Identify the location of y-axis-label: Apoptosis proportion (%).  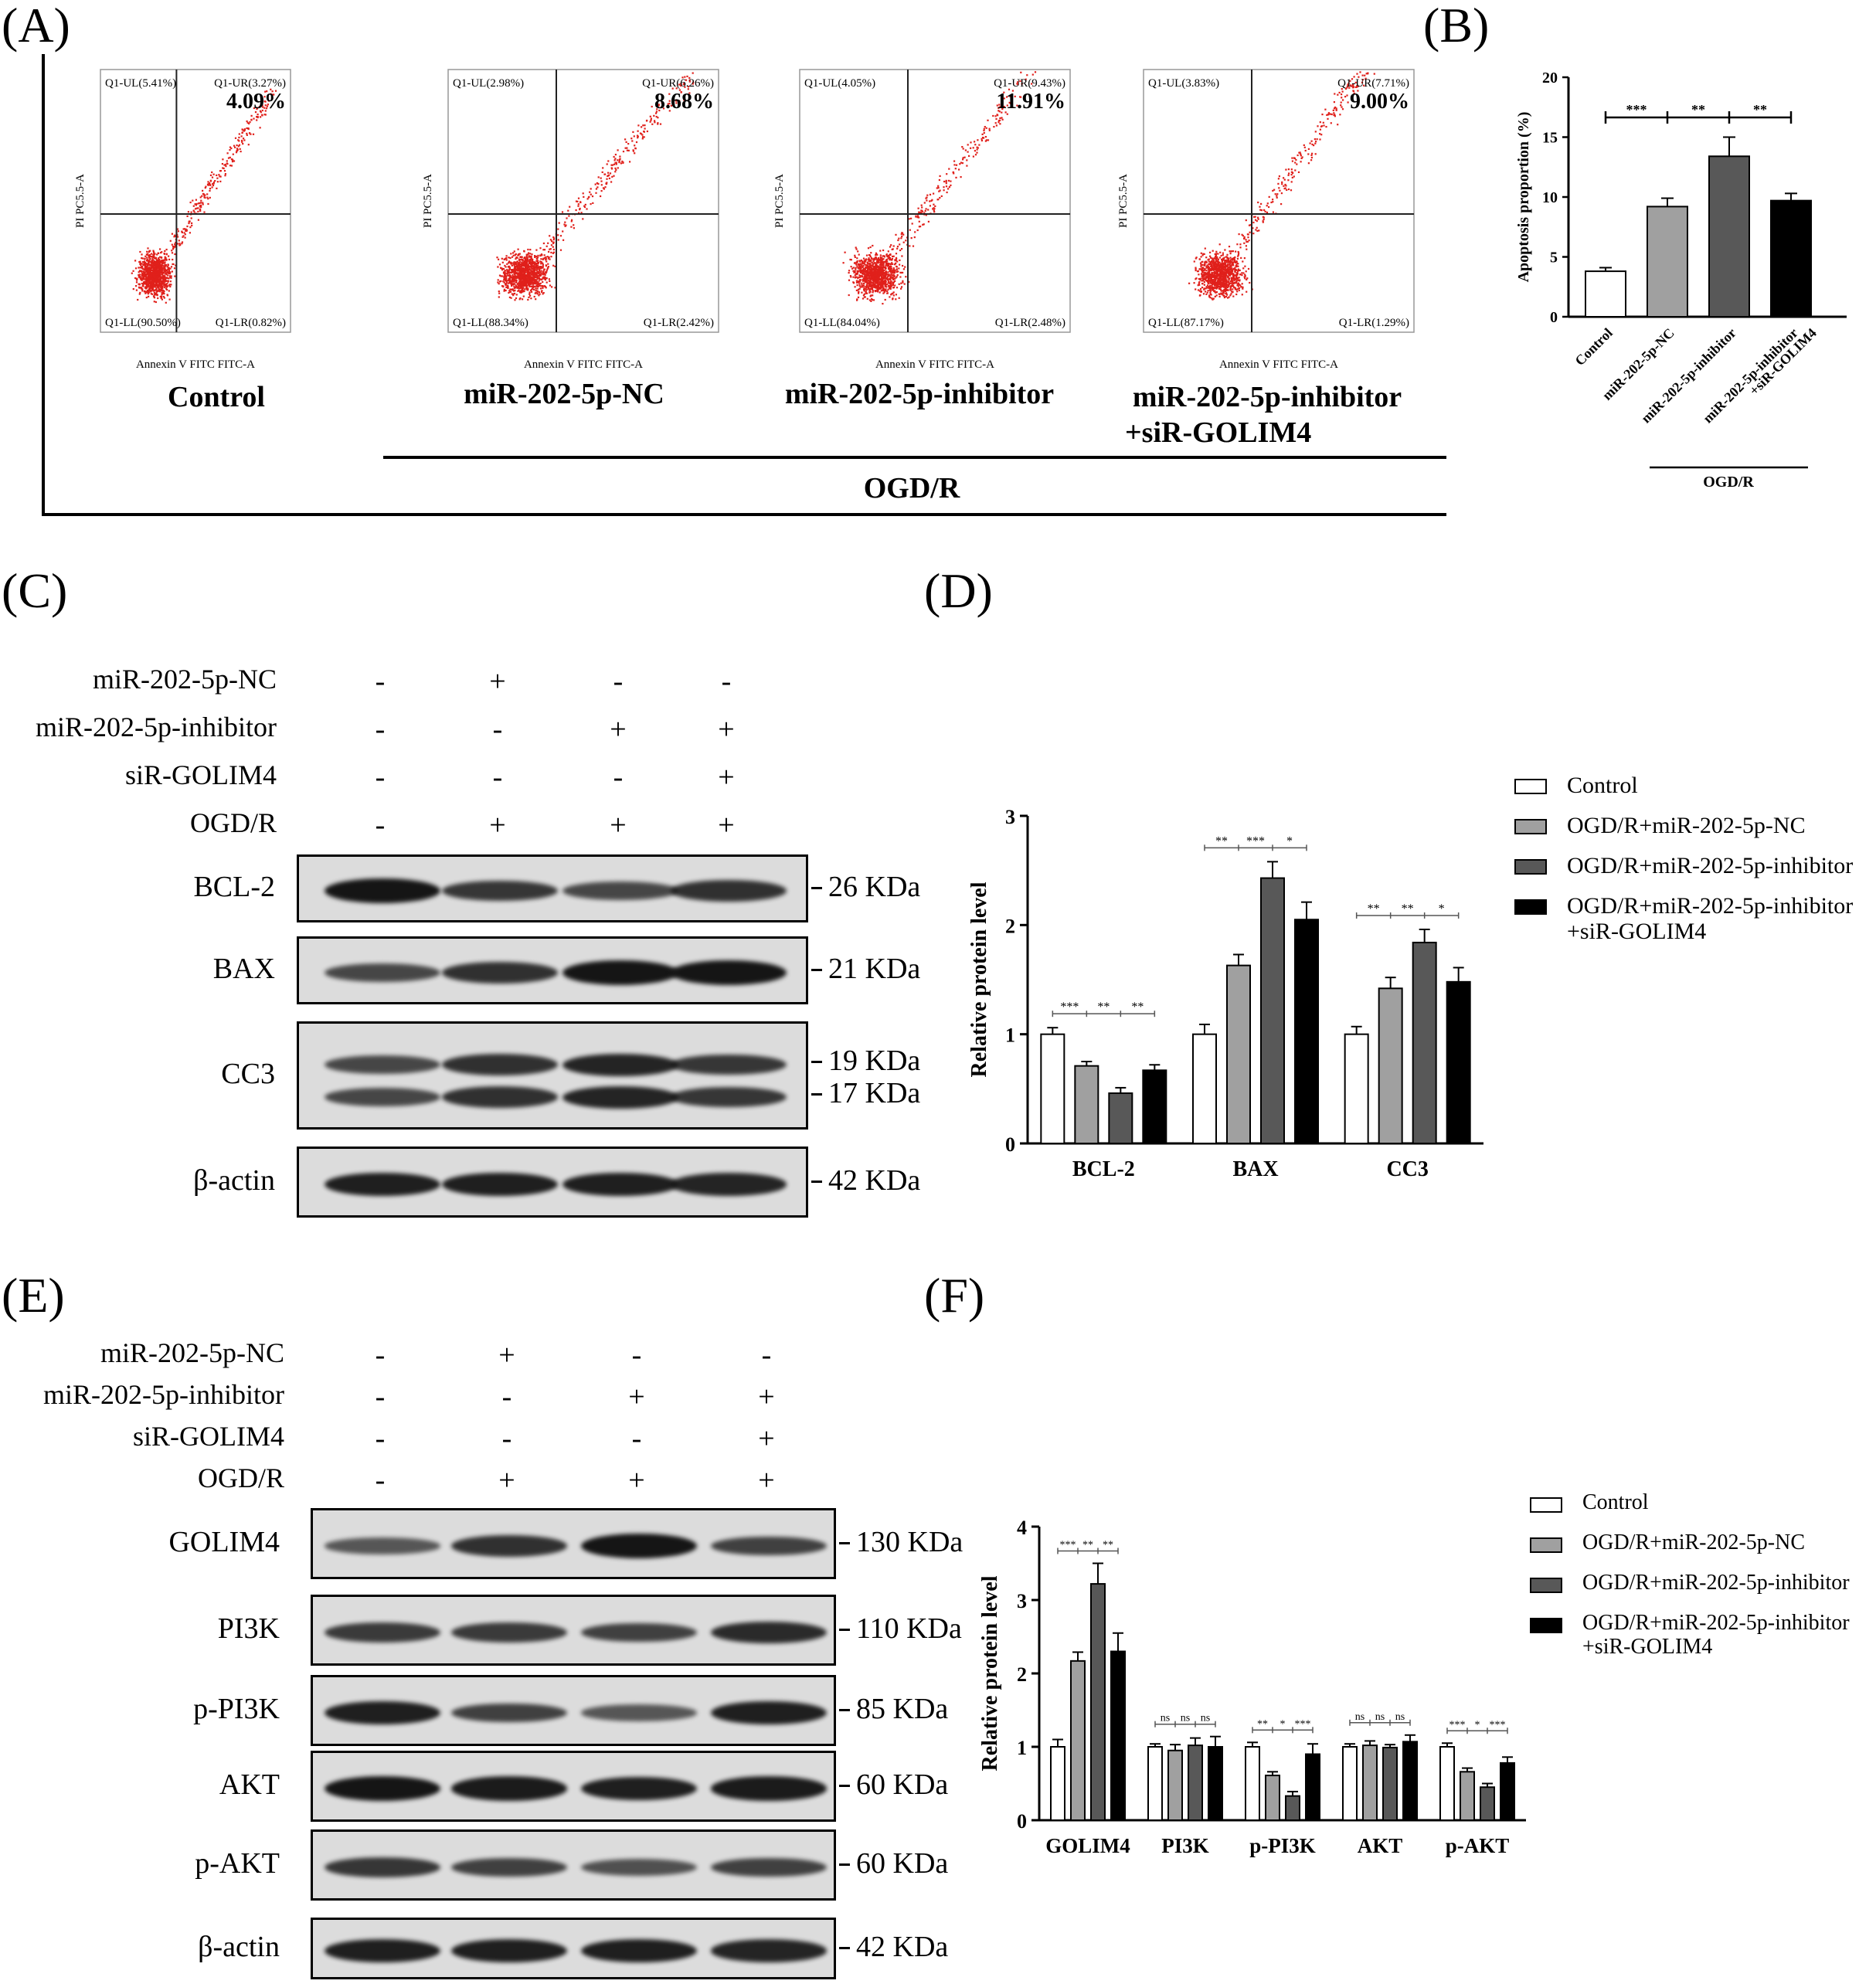
(1523, 197).